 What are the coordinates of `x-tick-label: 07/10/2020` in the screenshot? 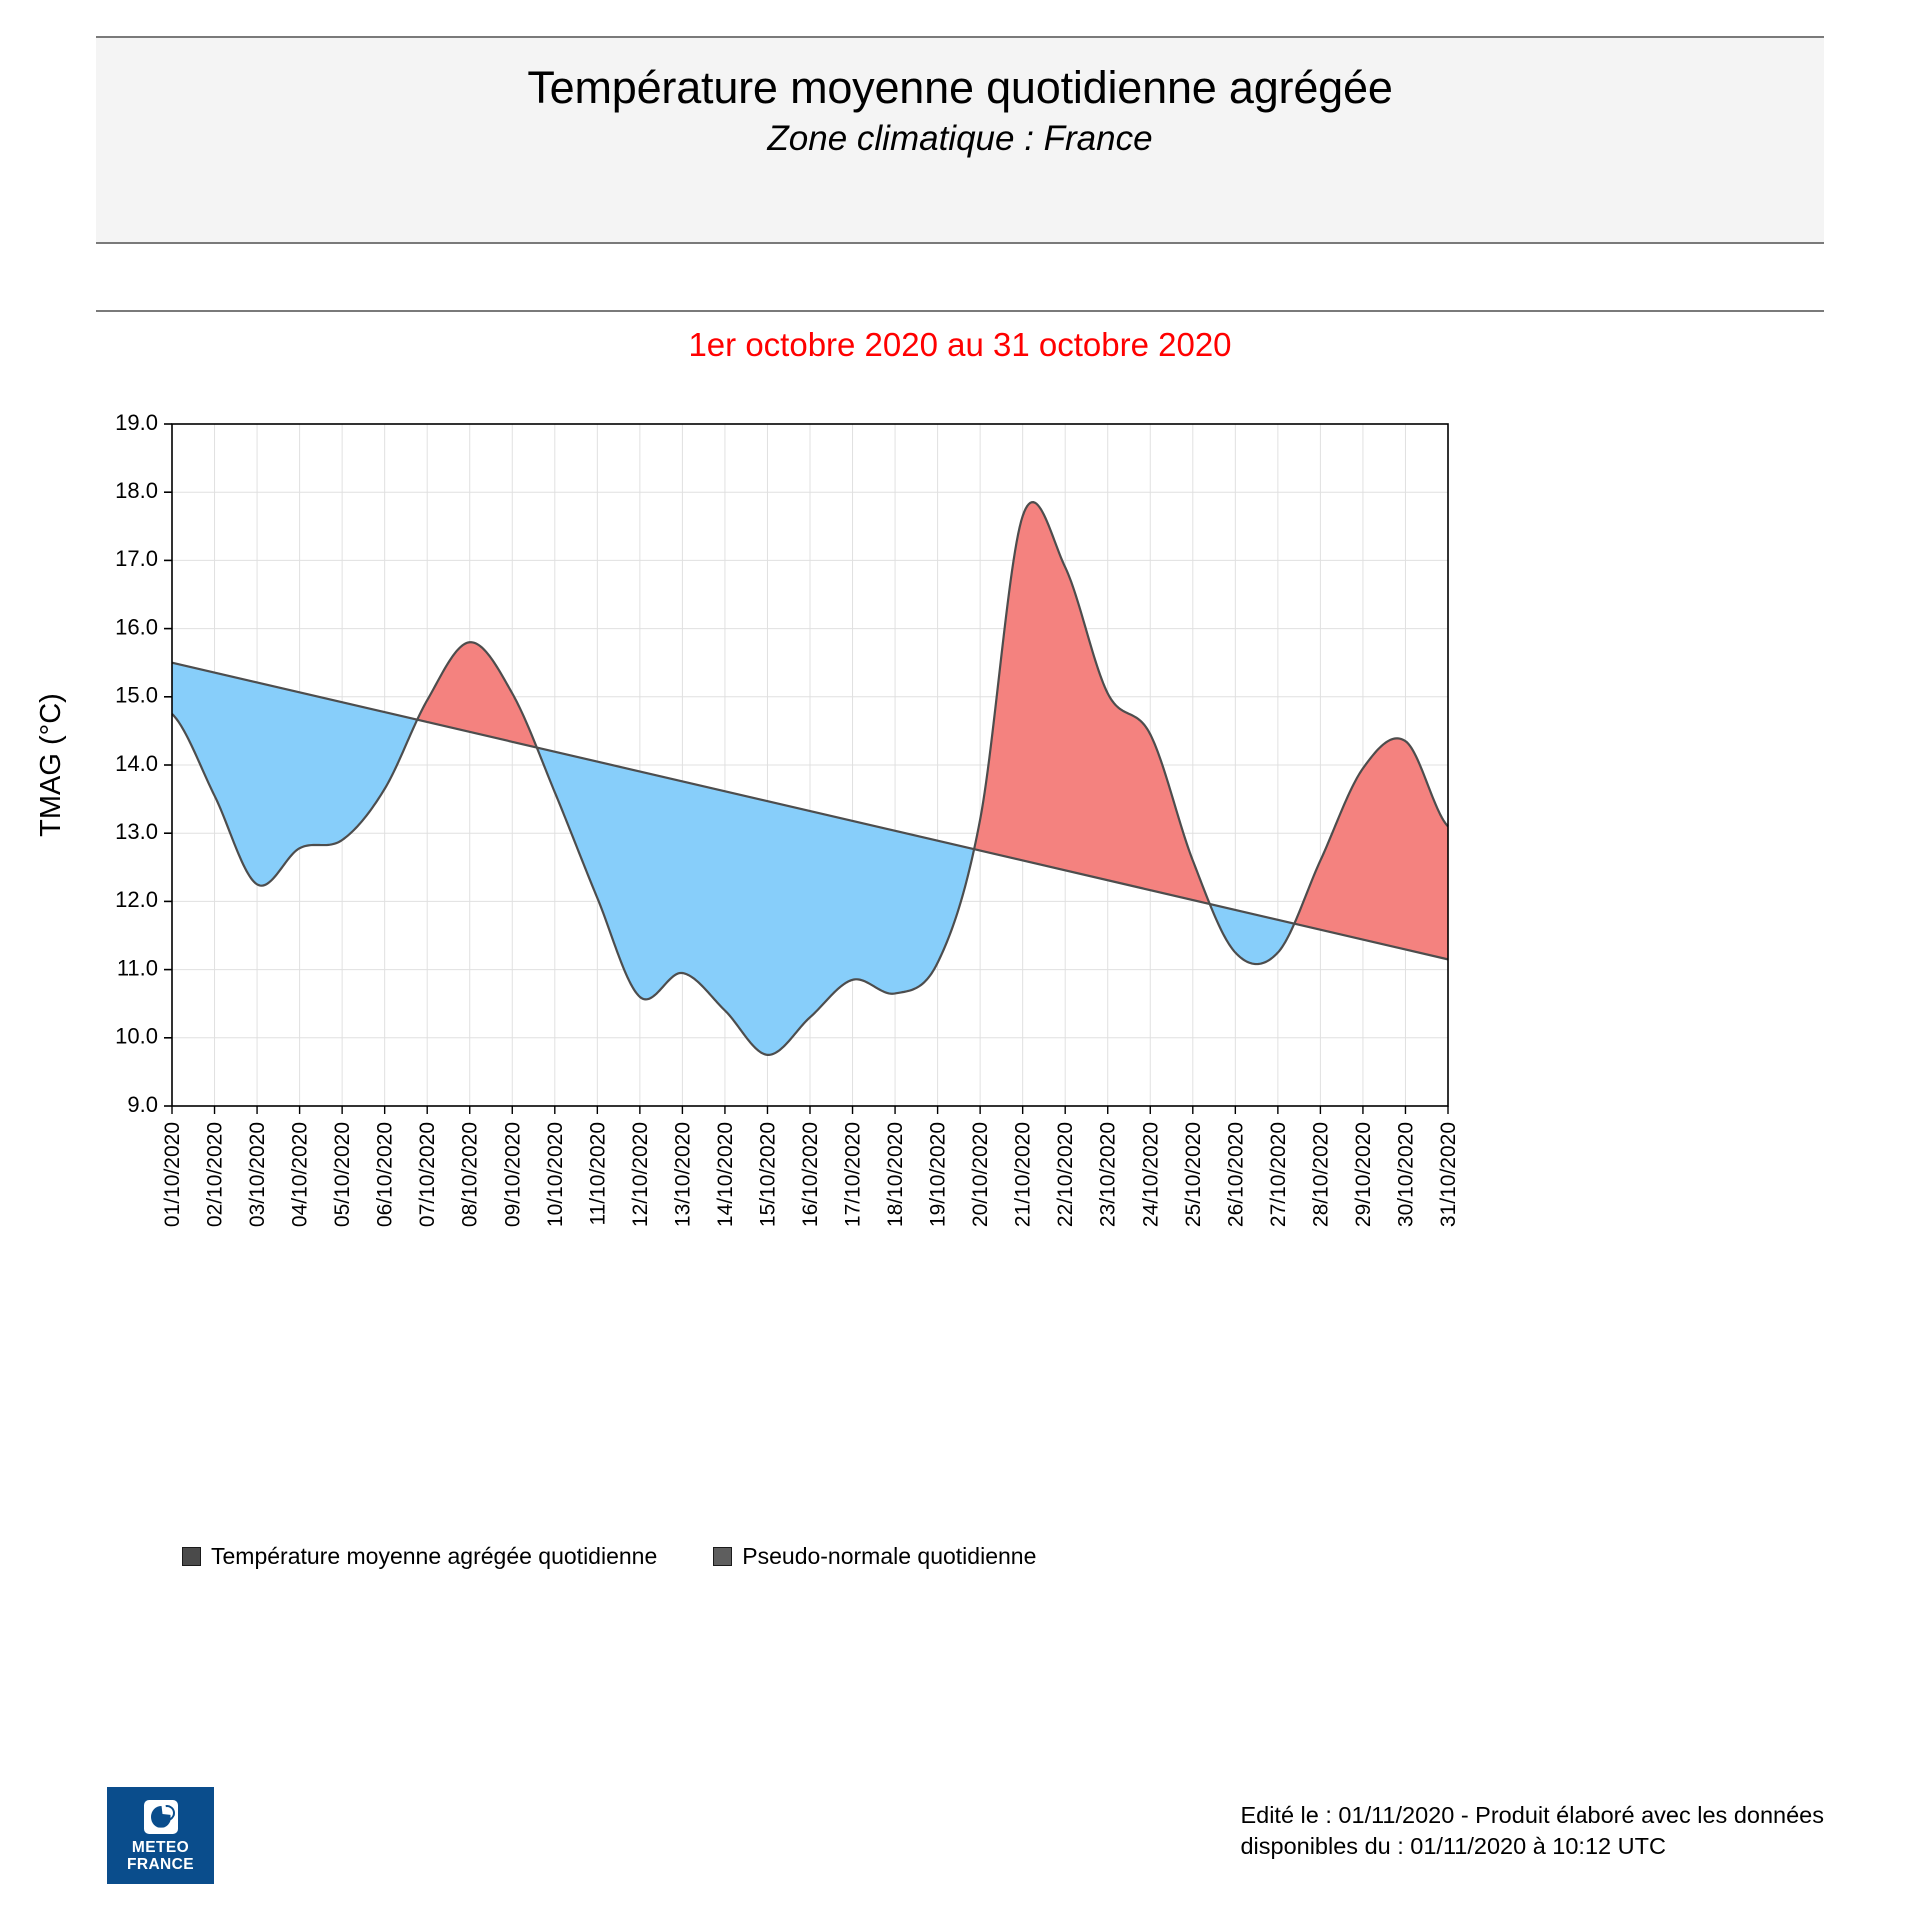 It's located at (427, 1174).